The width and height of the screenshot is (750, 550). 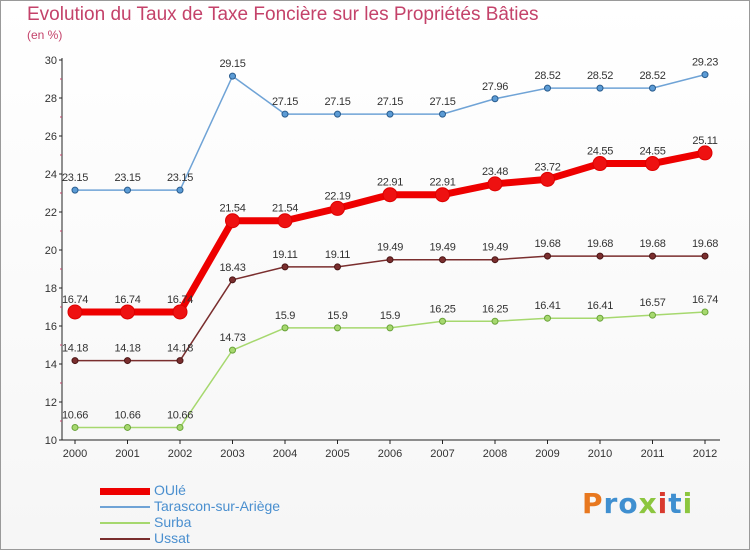 I want to click on data-label: 16.57, so click(x=652, y=303).